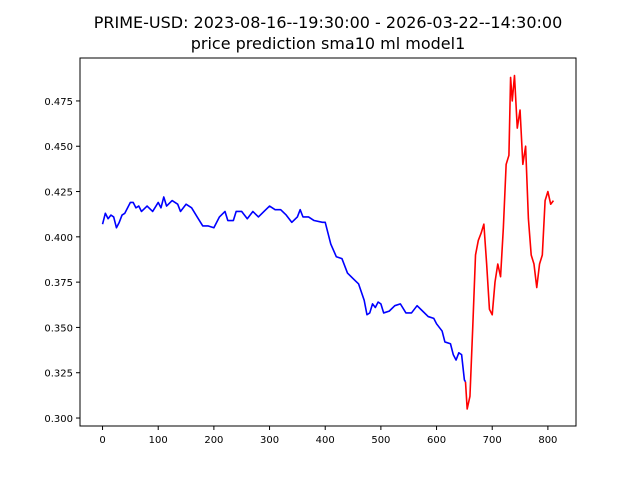  Describe the element at coordinates (58, 238) in the screenshot. I see `y-tick-label: 0.400` at that location.